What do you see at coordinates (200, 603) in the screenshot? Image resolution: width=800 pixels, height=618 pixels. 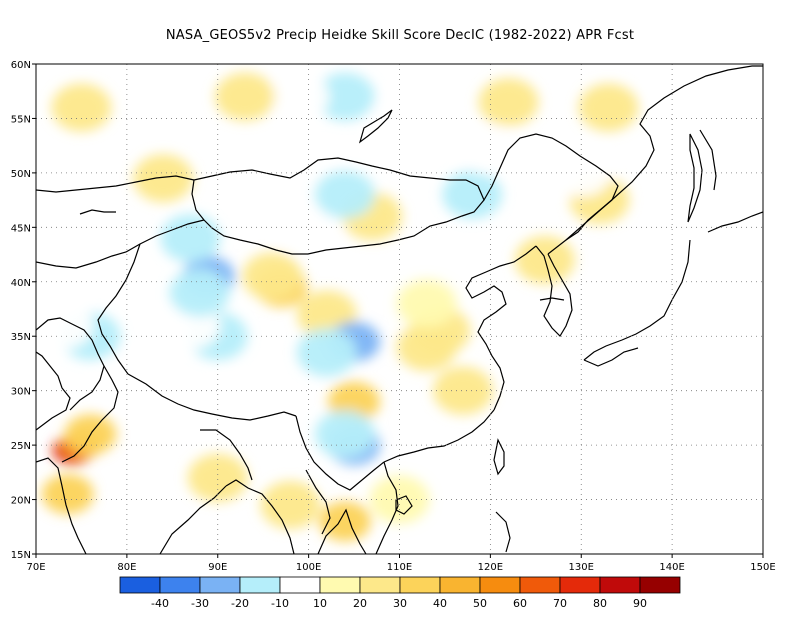 I see `colorbar-label: -30` at bounding box center [200, 603].